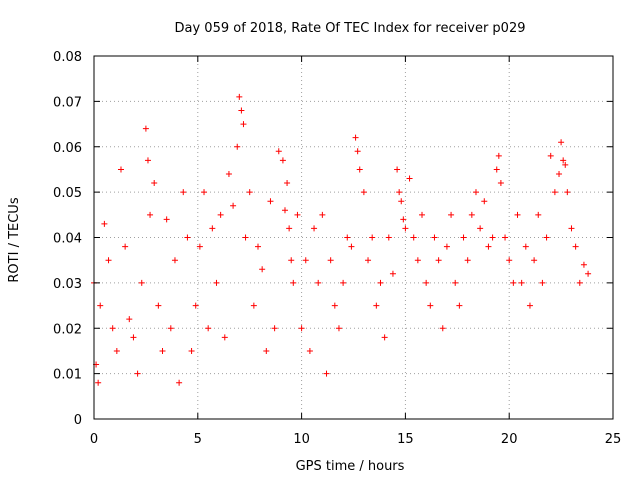 The width and height of the screenshot is (640, 480). I want to click on y-tick-label: 0.08, so click(67, 57).